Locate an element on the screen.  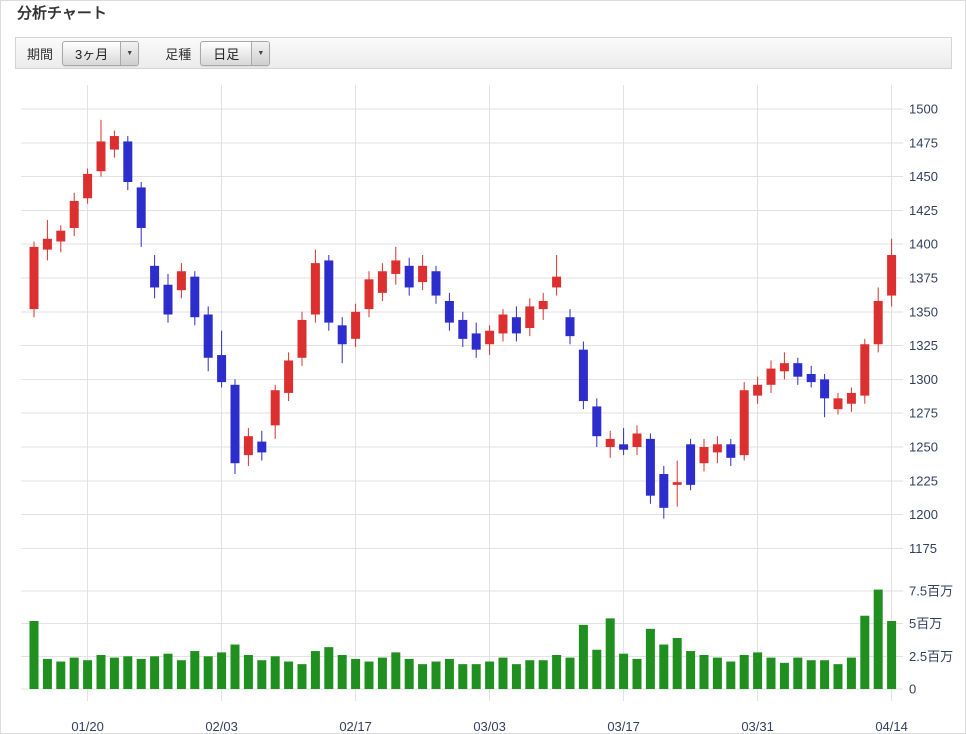
volume-tick-label: 7.5百万 is located at coordinates (931, 590).